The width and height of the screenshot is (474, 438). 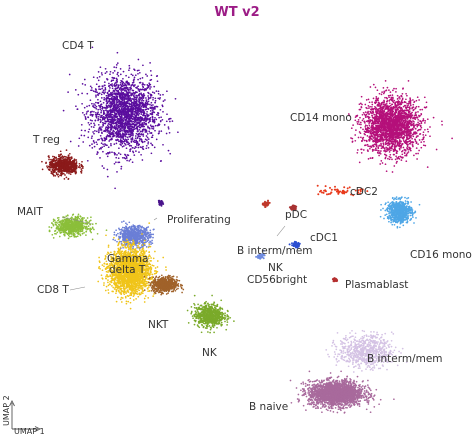 What do you see at coordinates (236, 12) in the screenshot?
I see `chart-title: WT v2` at bounding box center [236, 12].